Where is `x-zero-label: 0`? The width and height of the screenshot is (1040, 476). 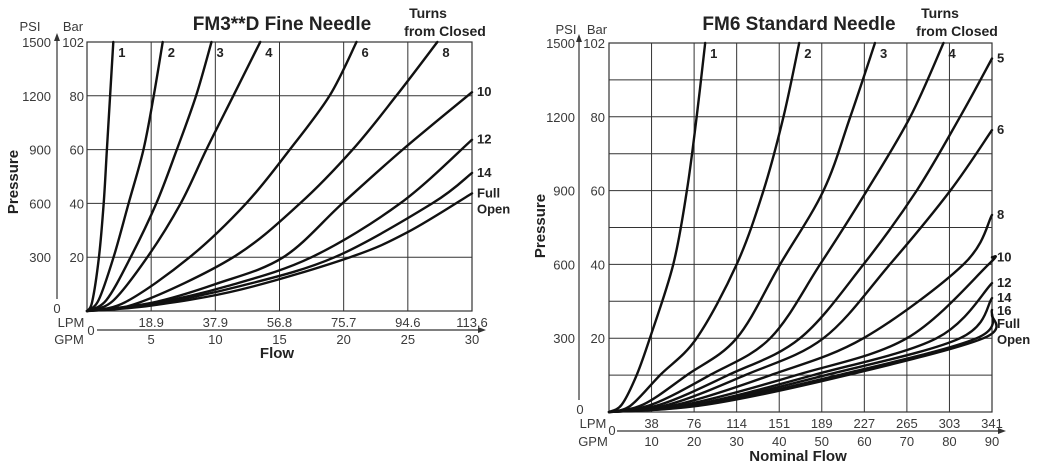
x-zero-label: 0 is located at coordinates (611, 430).